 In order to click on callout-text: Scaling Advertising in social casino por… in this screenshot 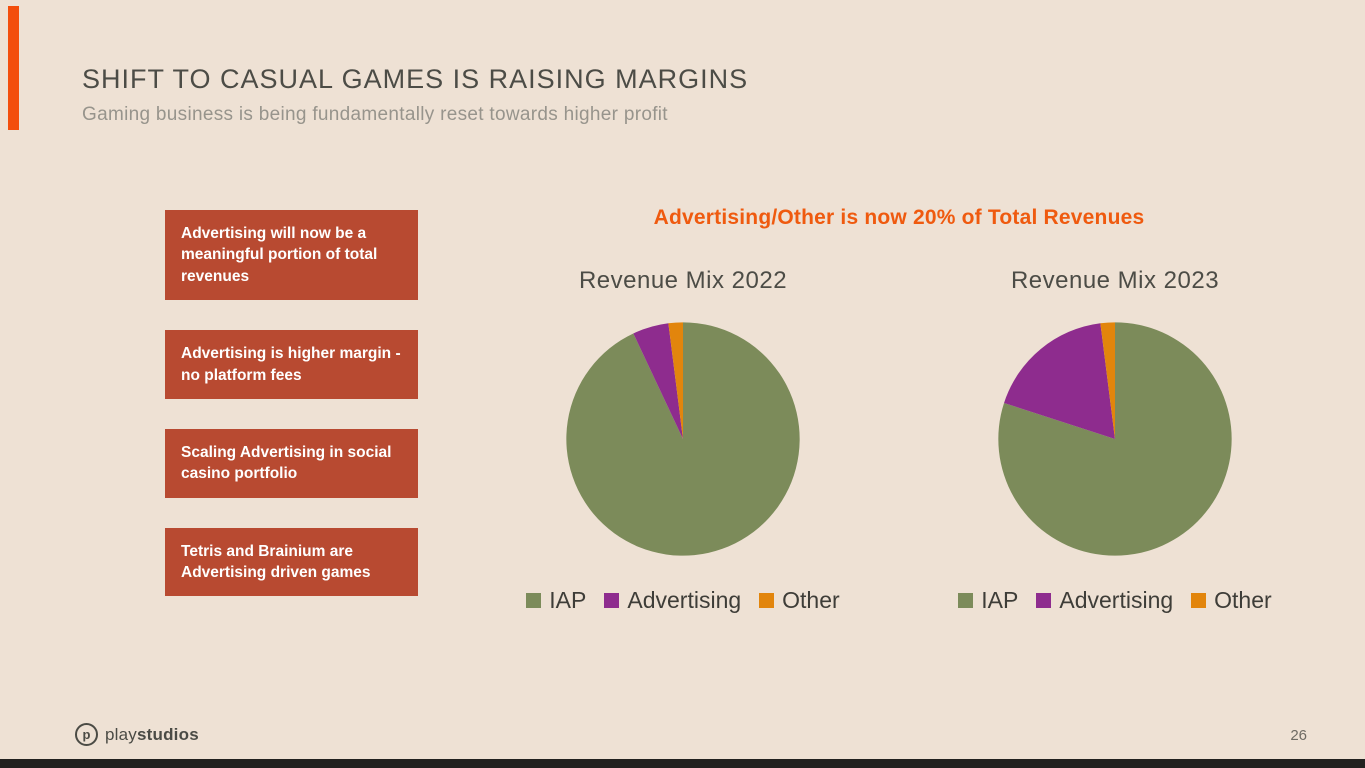, I will do `click(286, 463)`.